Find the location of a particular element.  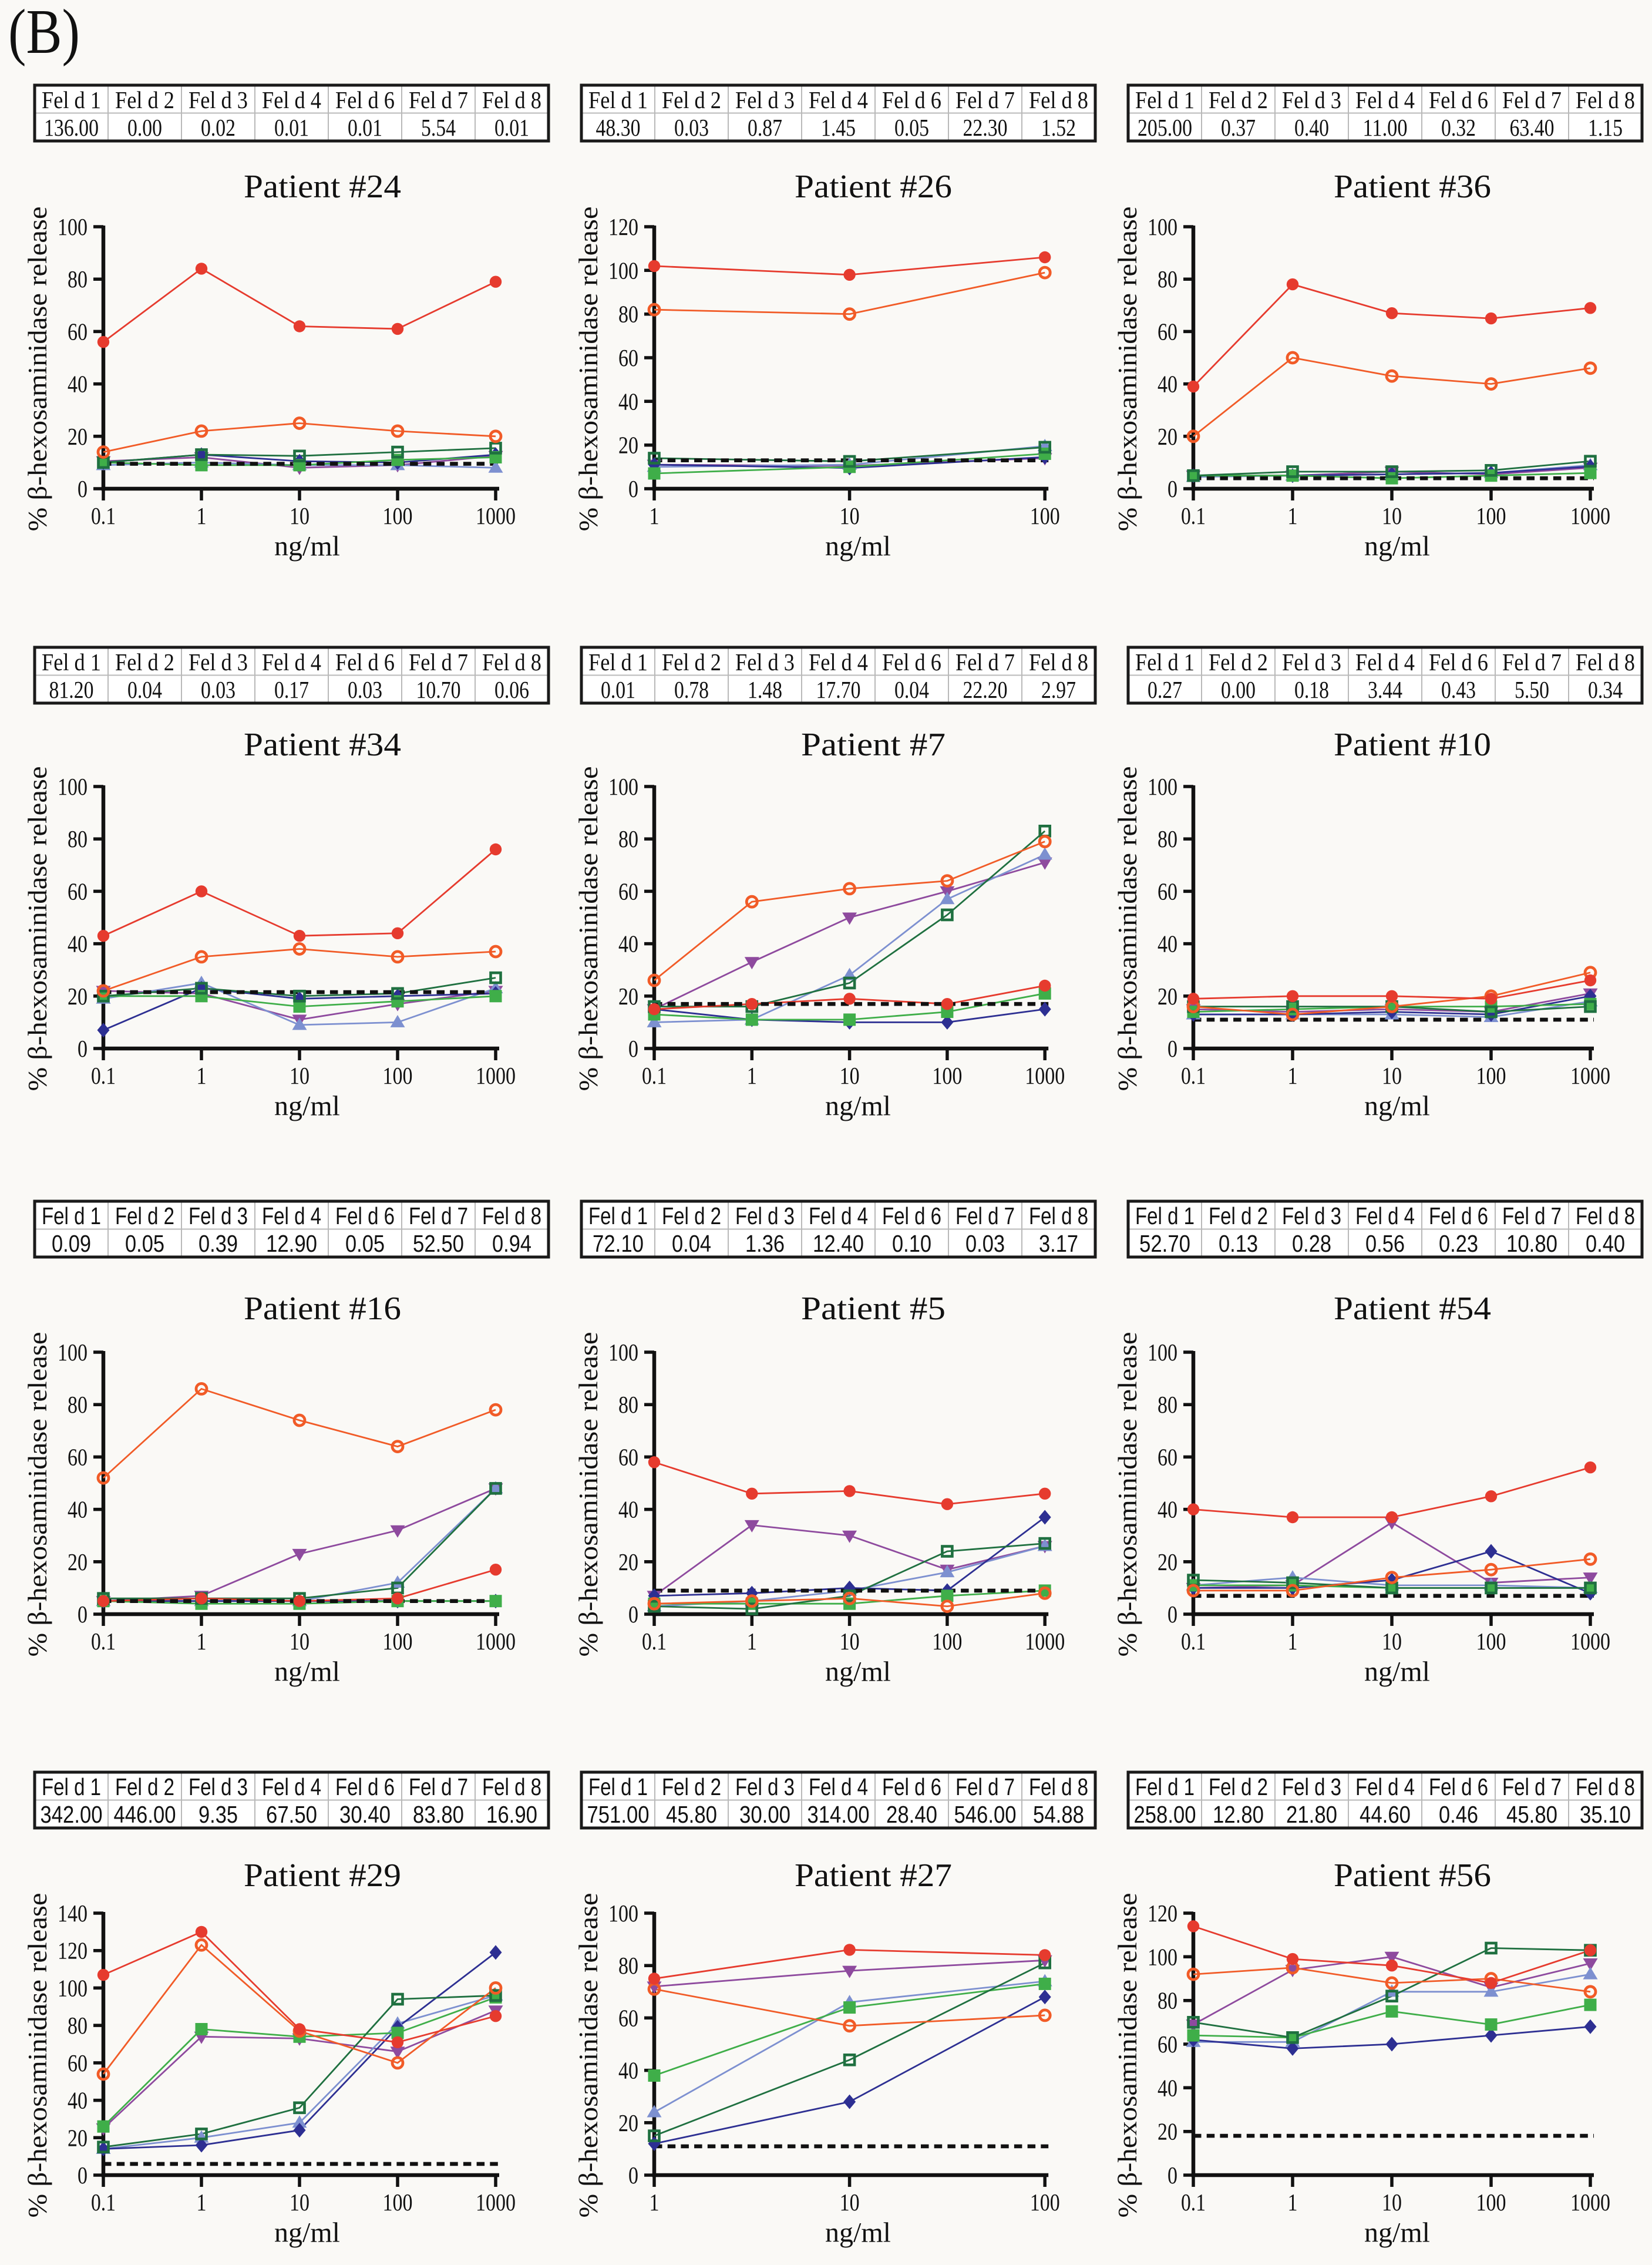

svg-text: 12.40 is located at coordinates (839, 1243).